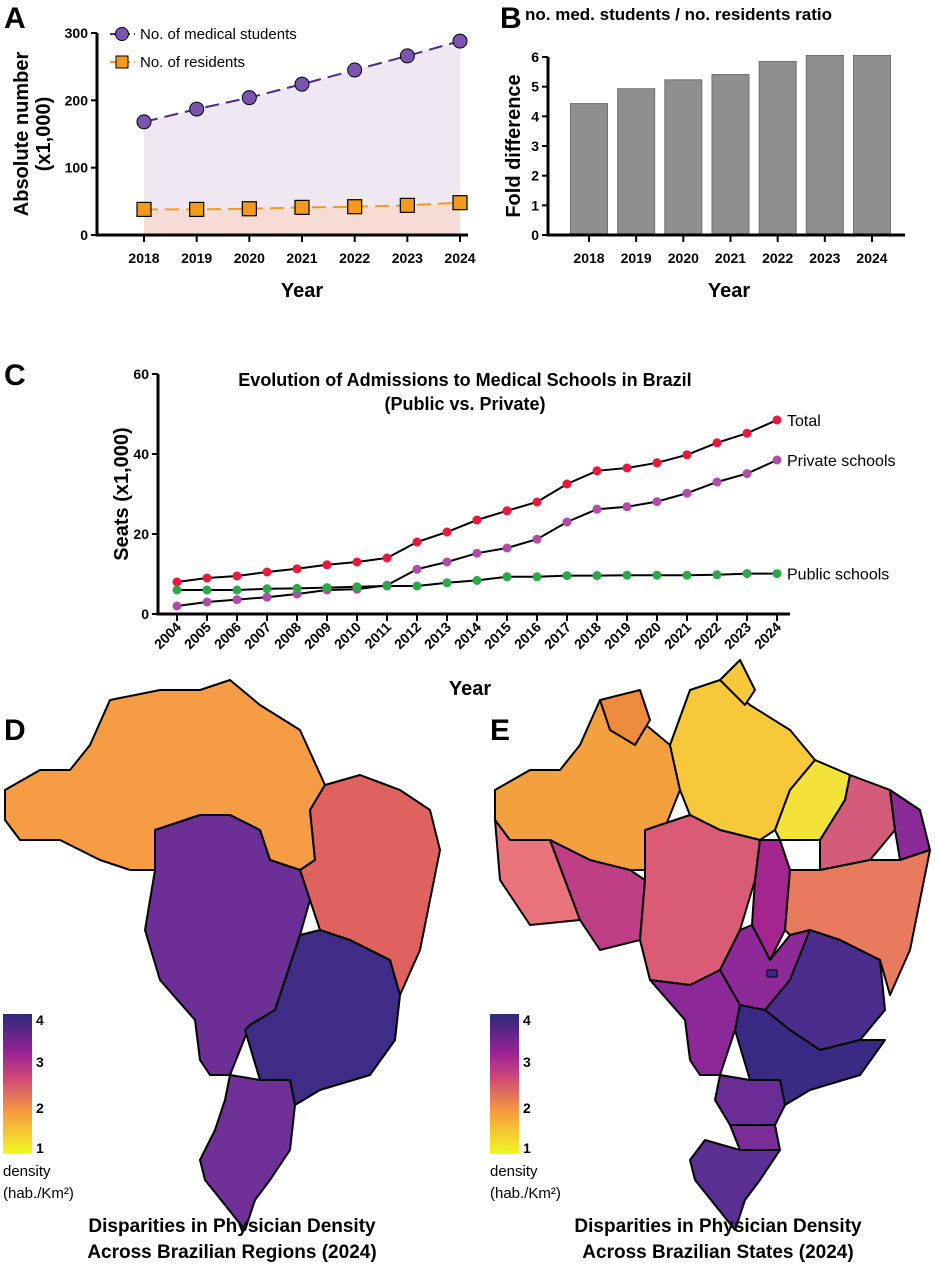  What do you see at coordinates (527, 1020) in the screenshot?
I see `colorbar-tick: 4` at bounding box center [527, 1020].